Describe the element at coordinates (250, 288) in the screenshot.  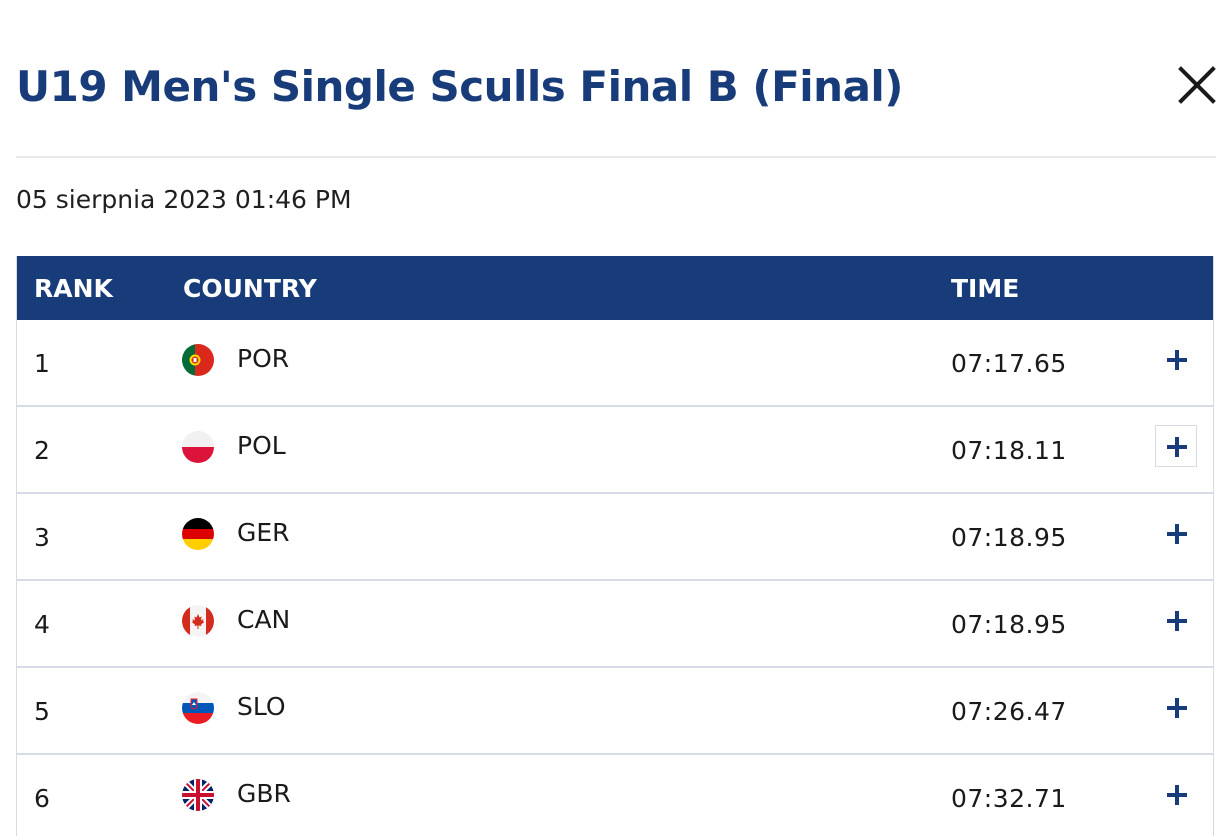
I see `column-header-country: COUNTRY` at that location.